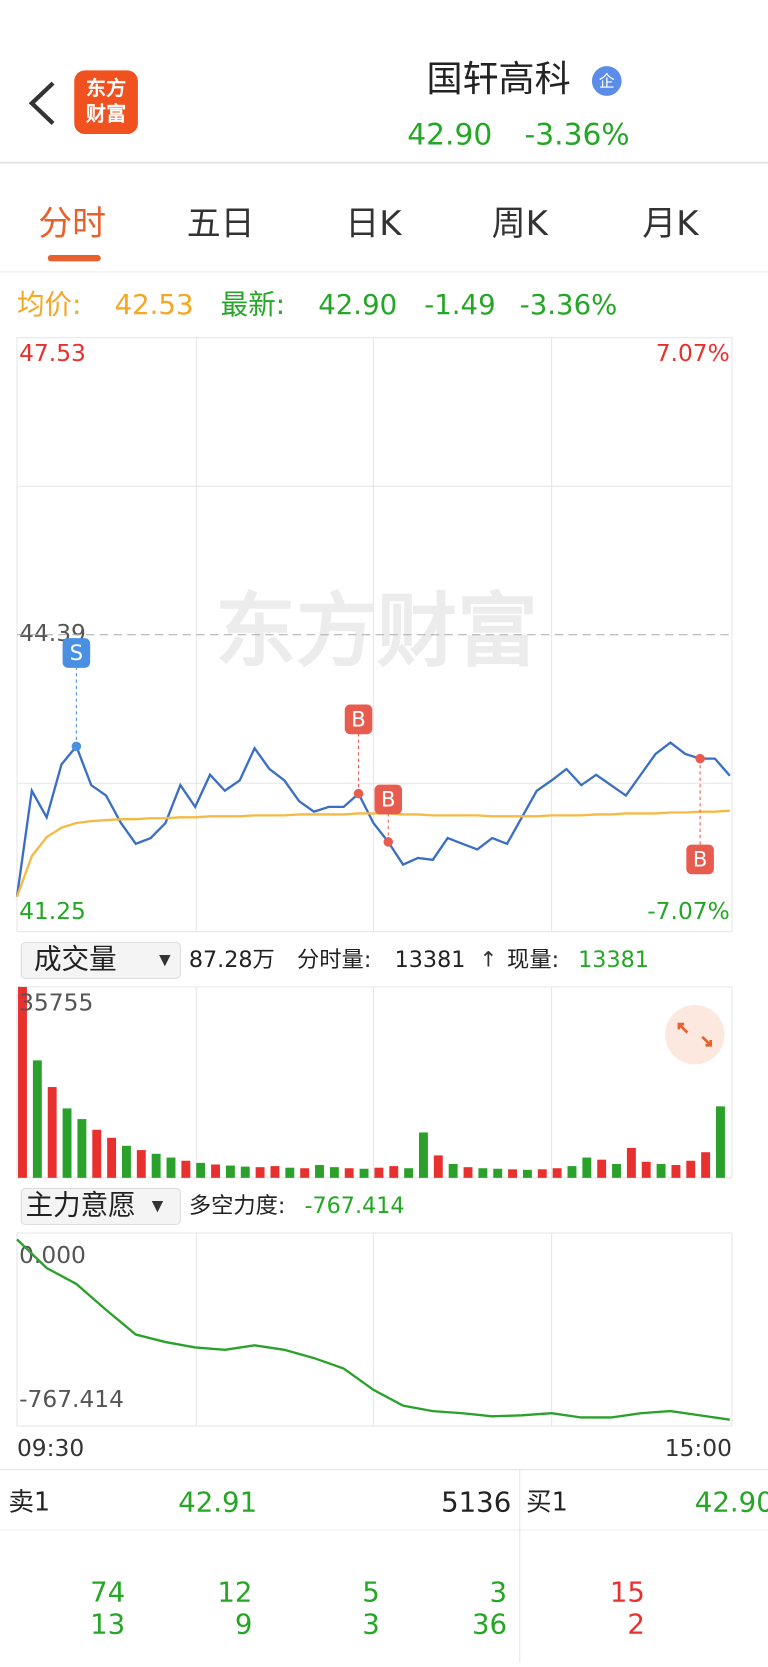 This screenshot has height=1667, width=768. What do you see at coordinates (373, 224) in the screenshot?
I see `tab: 日K` at bounding box center [373, 224].